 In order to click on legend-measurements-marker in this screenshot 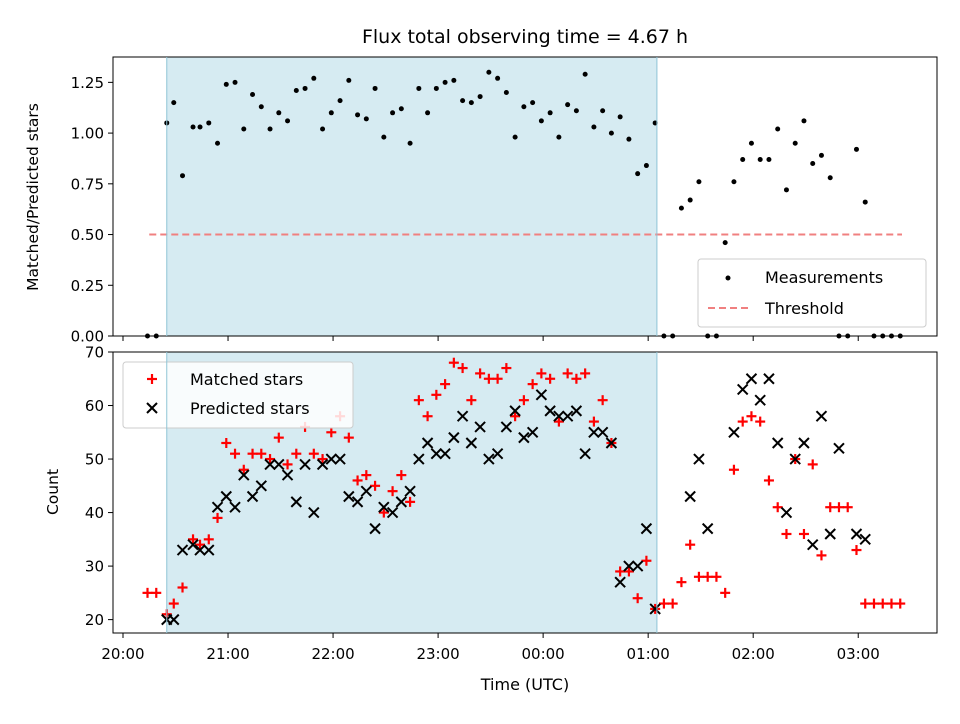, I will do `click(728, 278)`.